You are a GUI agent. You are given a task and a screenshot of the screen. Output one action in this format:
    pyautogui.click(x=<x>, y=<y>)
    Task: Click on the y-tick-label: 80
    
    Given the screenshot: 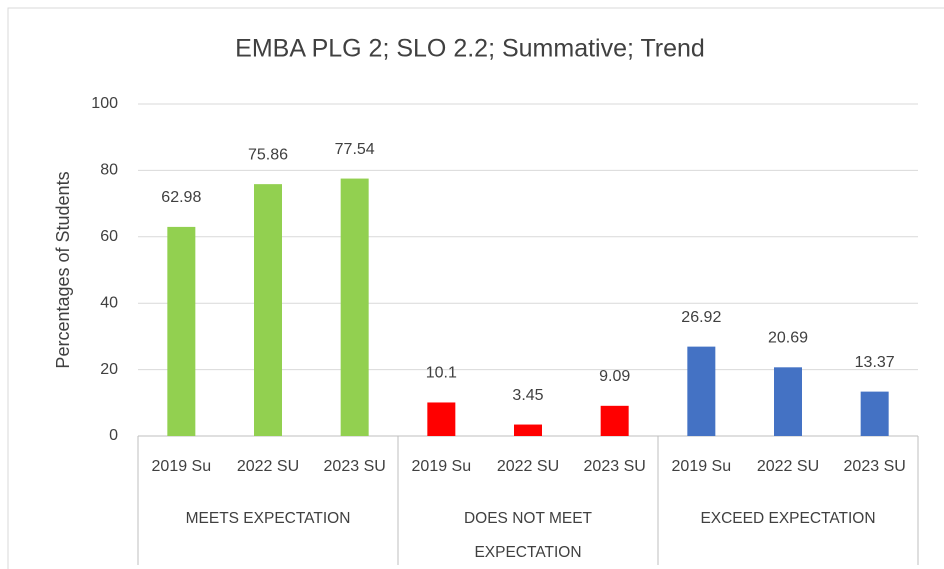 What is the action you would take?
    pyautogui.click(x=109, y=170)
    